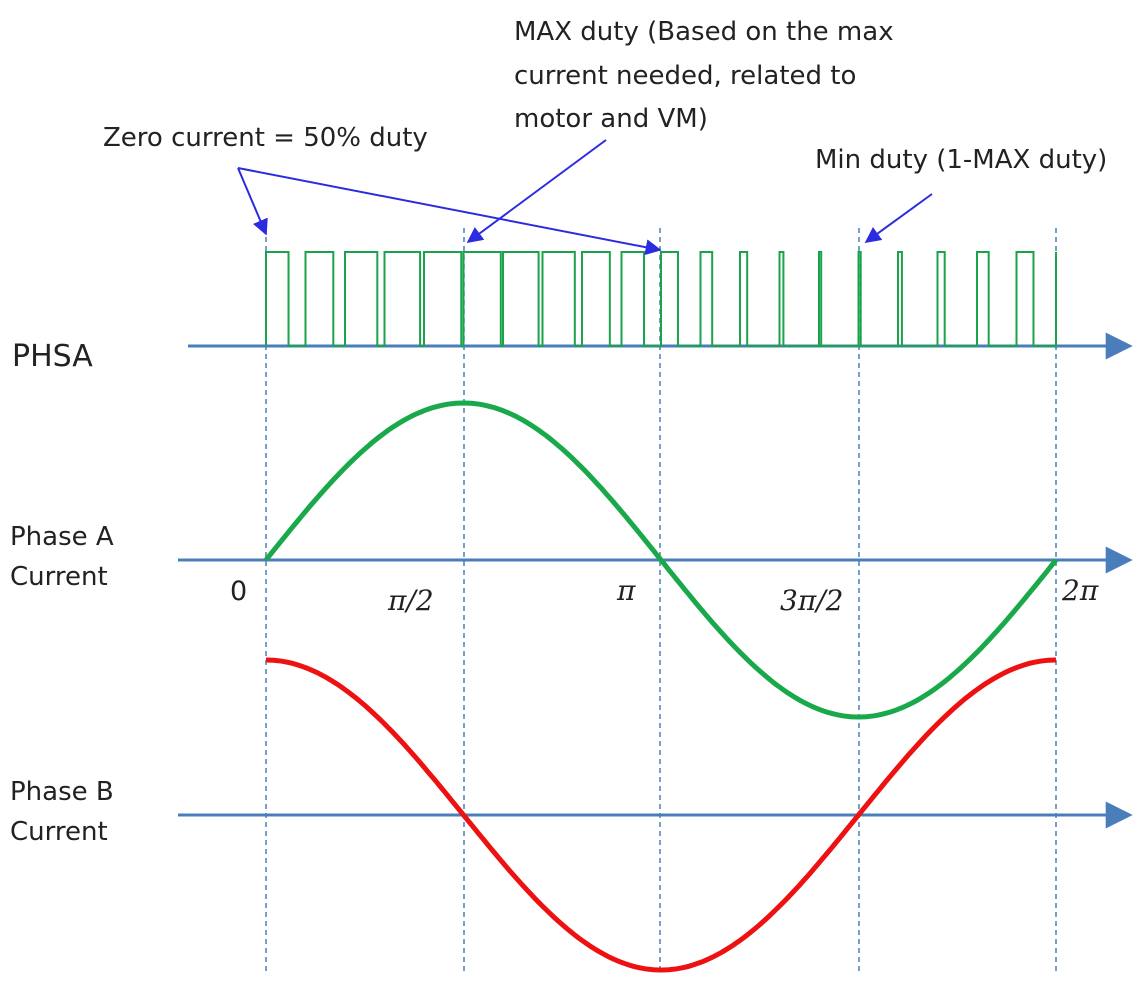 The image size is (1140, 981). What do you see at coordinates (62, 537) in the screenshot?
I see `phase-a-label-line1: Phase A` at bounding box center [62, 537].